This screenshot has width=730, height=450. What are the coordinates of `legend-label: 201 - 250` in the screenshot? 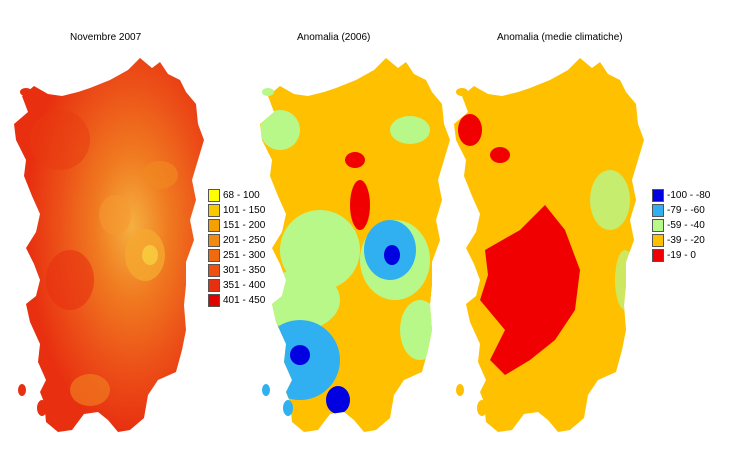 It's located at (244, 240).